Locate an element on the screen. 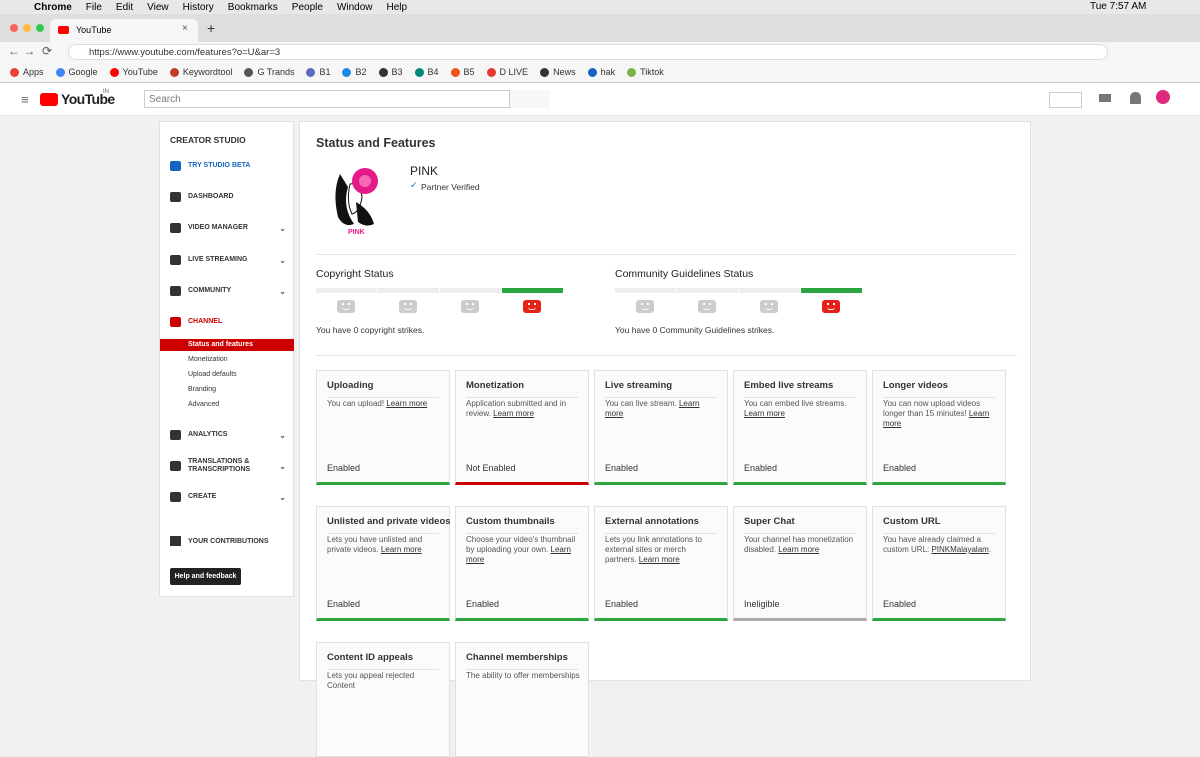 The image size is (1200, 757). sidebar-item: VIDEO MANAGER ⌄ is located at coordinates (228, 228).